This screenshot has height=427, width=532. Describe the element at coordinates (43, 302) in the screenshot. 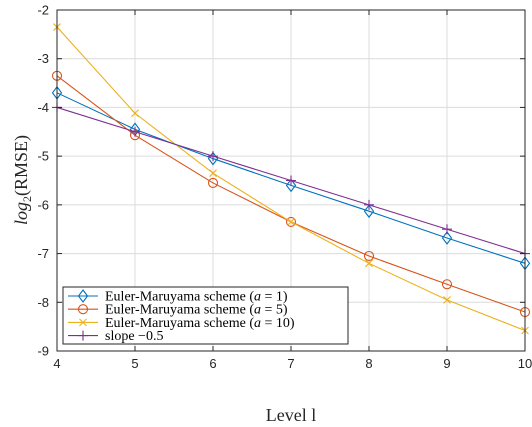

I see `y-tick-label: -8` at that location.